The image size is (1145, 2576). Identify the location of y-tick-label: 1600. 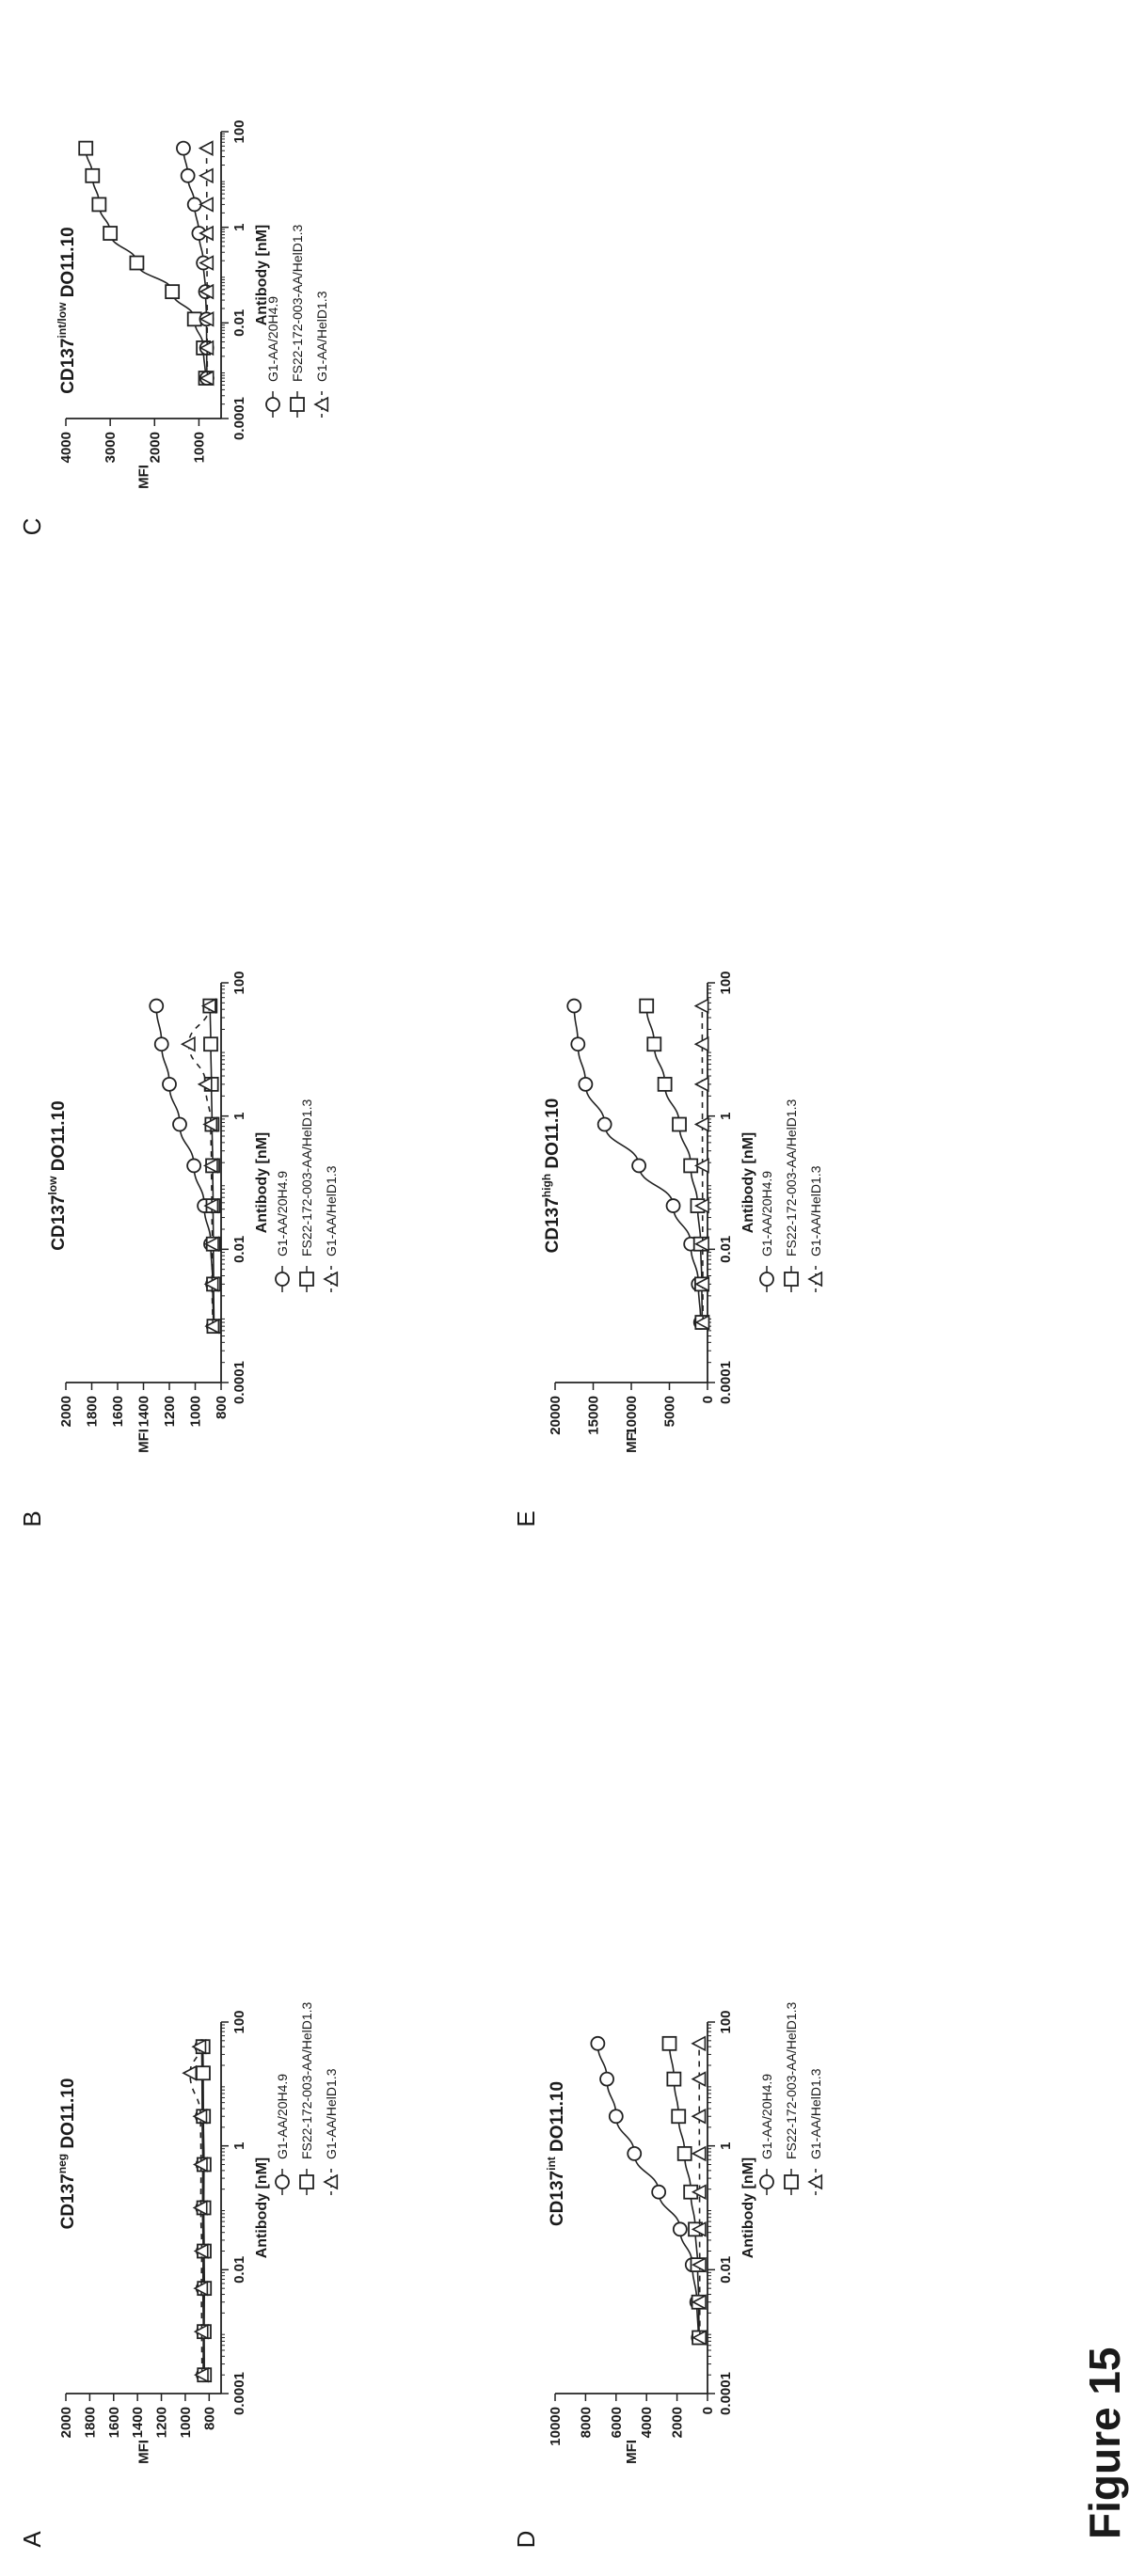
(118, 1411).